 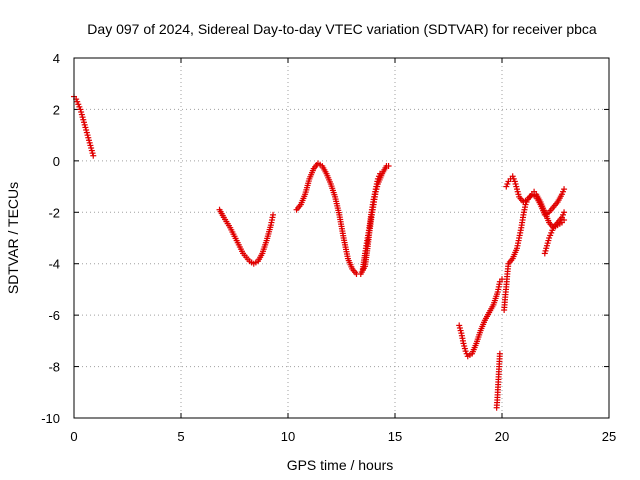 What do you see at coordinates (84, 126) in the screenshot?
I see `series-seg1` at bounding box center [84, 126].